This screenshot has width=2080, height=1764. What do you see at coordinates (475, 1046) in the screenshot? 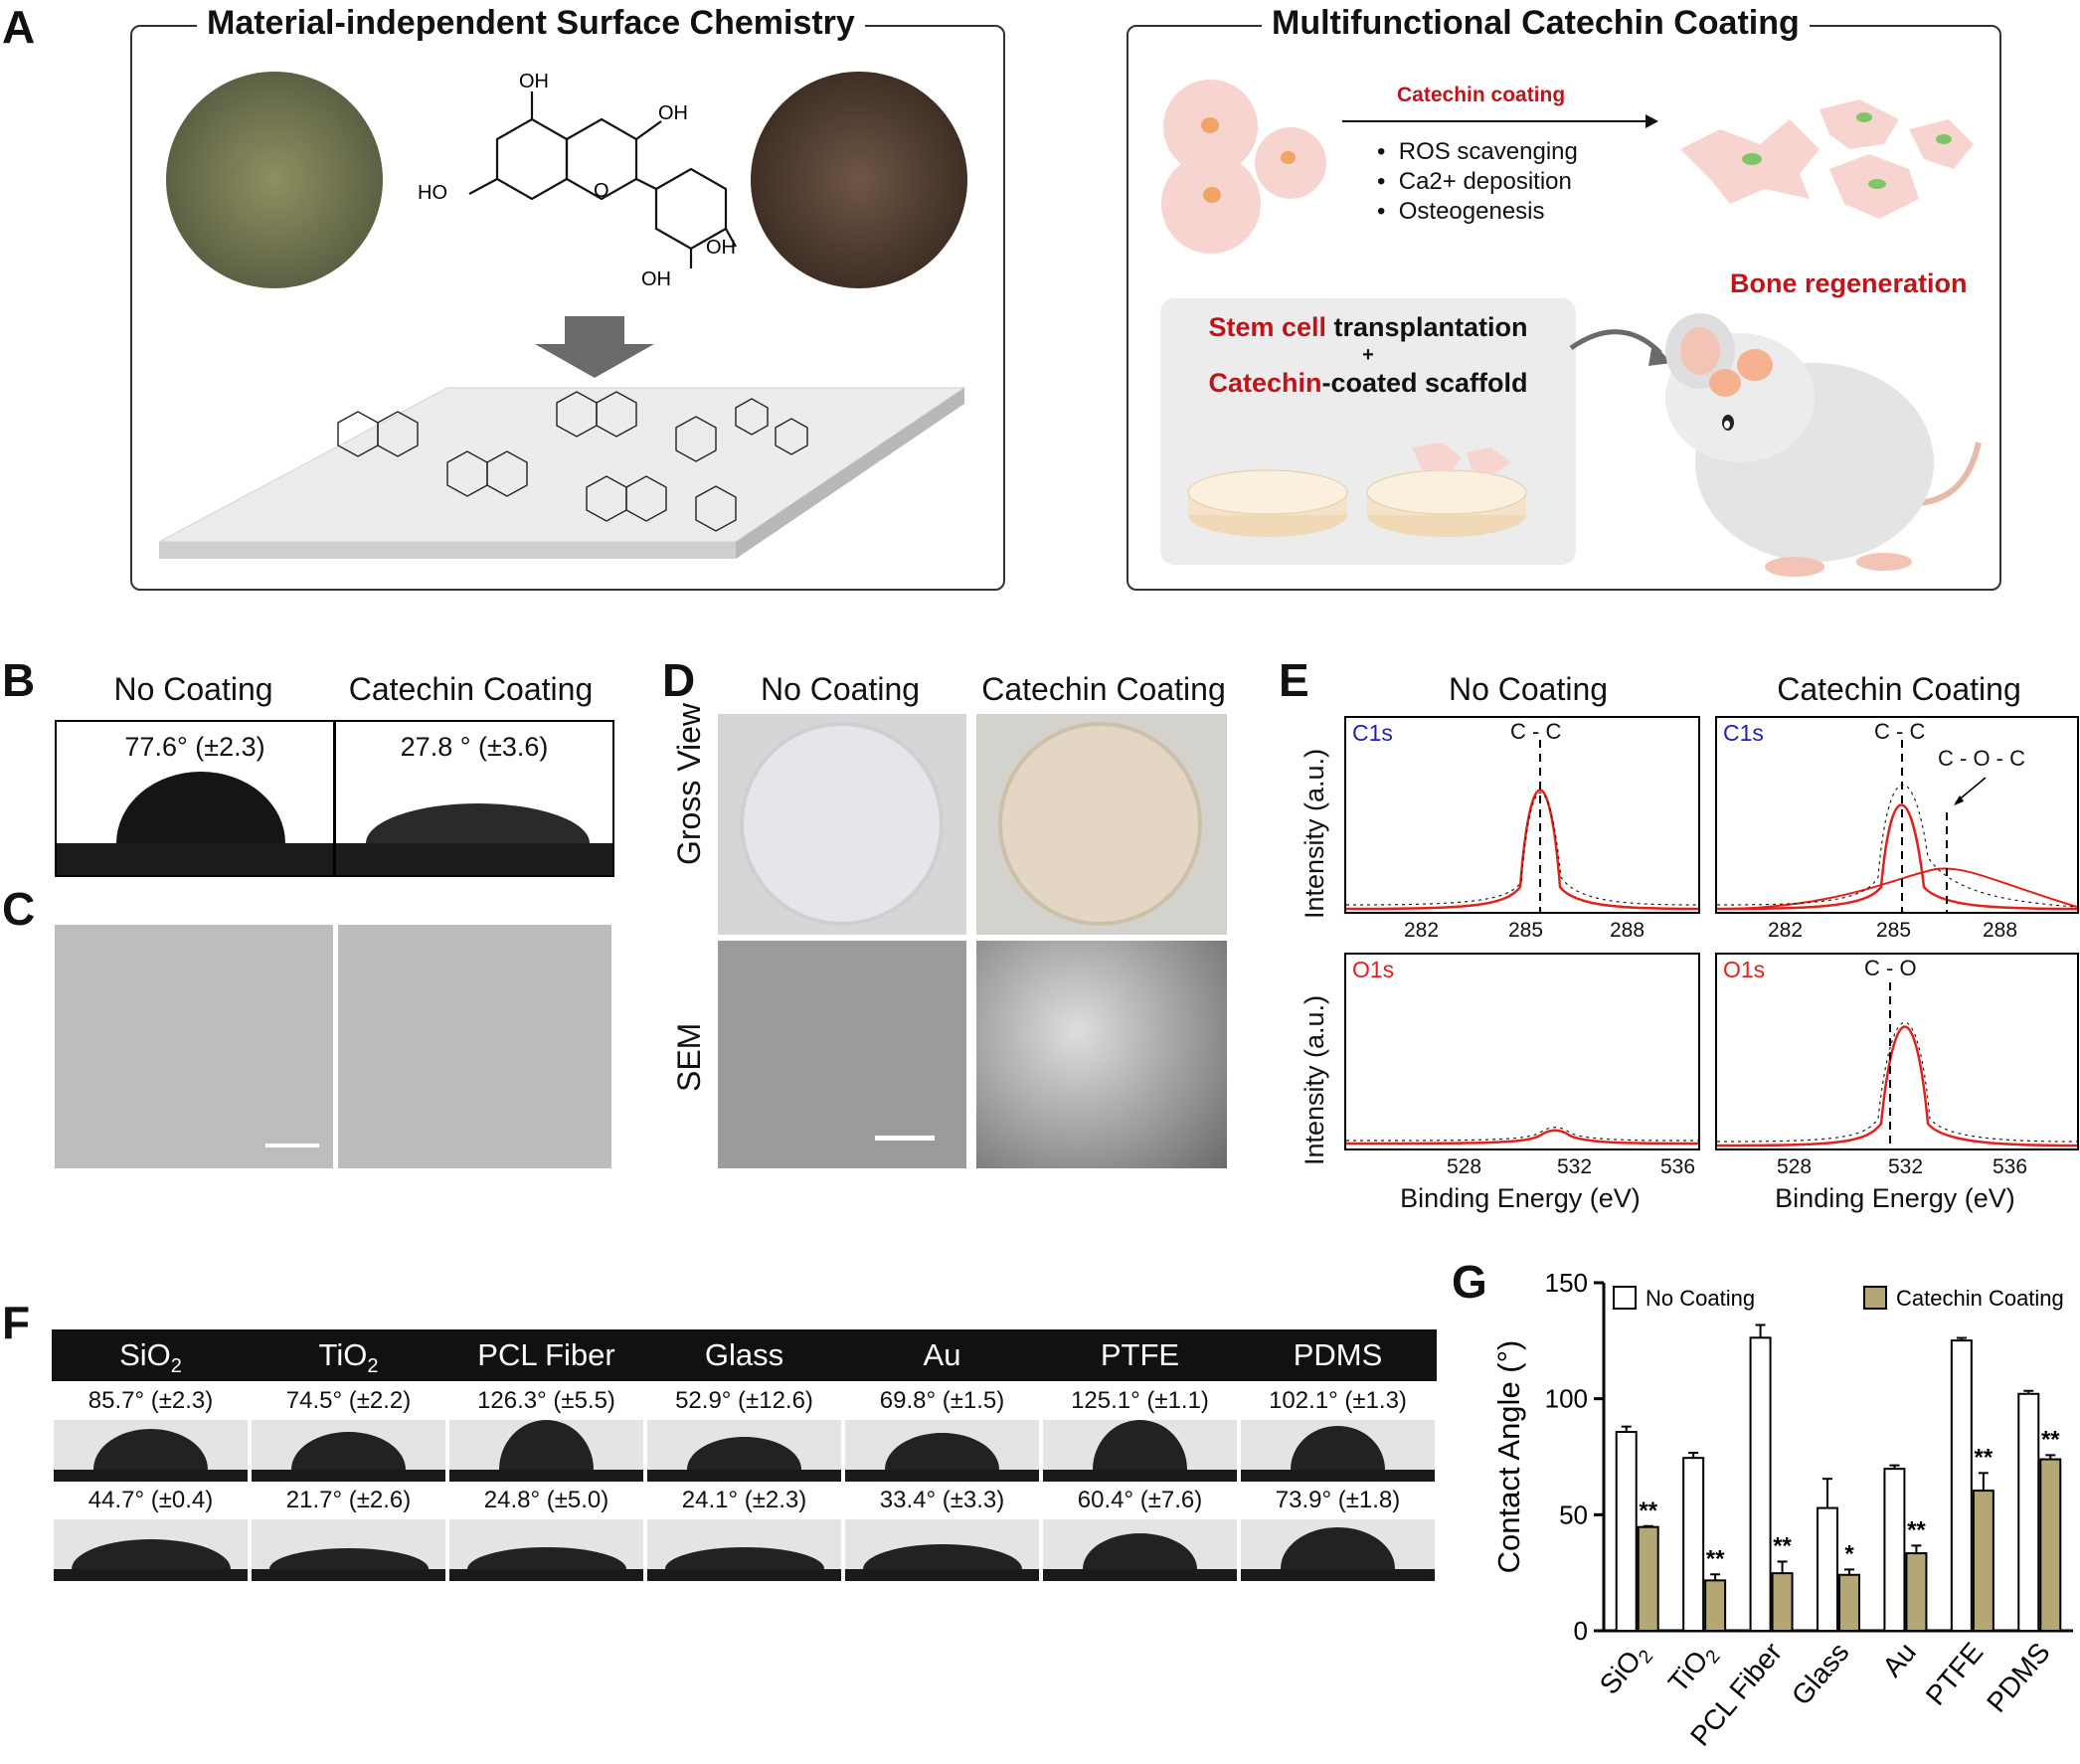
I see `sem-image-catechin` at bounding box center [475, 1046].